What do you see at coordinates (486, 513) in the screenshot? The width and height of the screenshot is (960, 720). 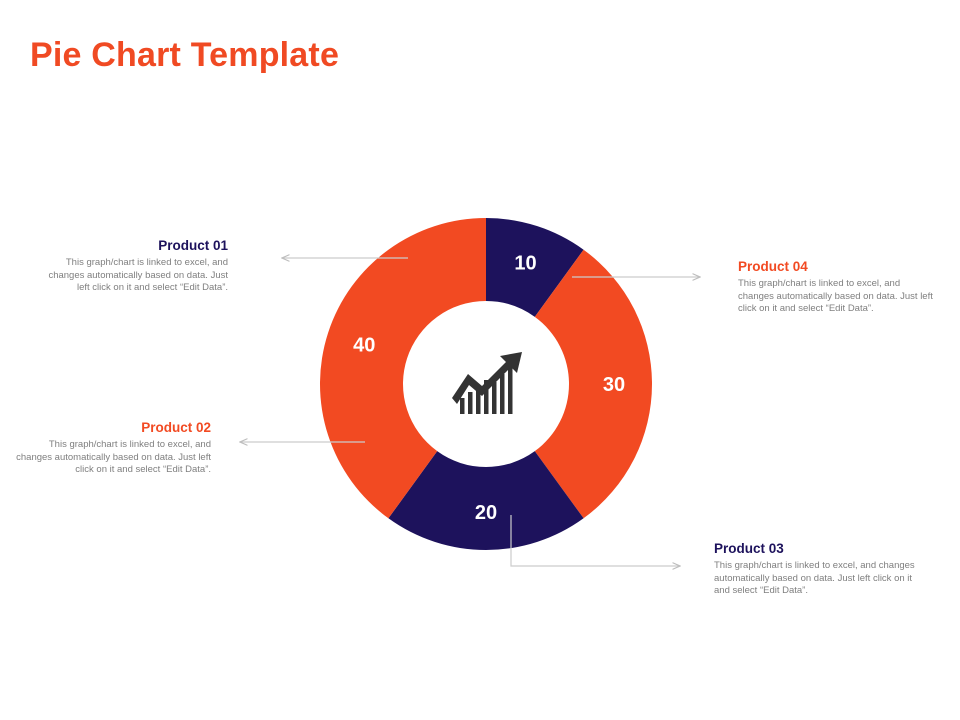 I see `slice-label-product-03: 20` at bounding box center [486, 513].